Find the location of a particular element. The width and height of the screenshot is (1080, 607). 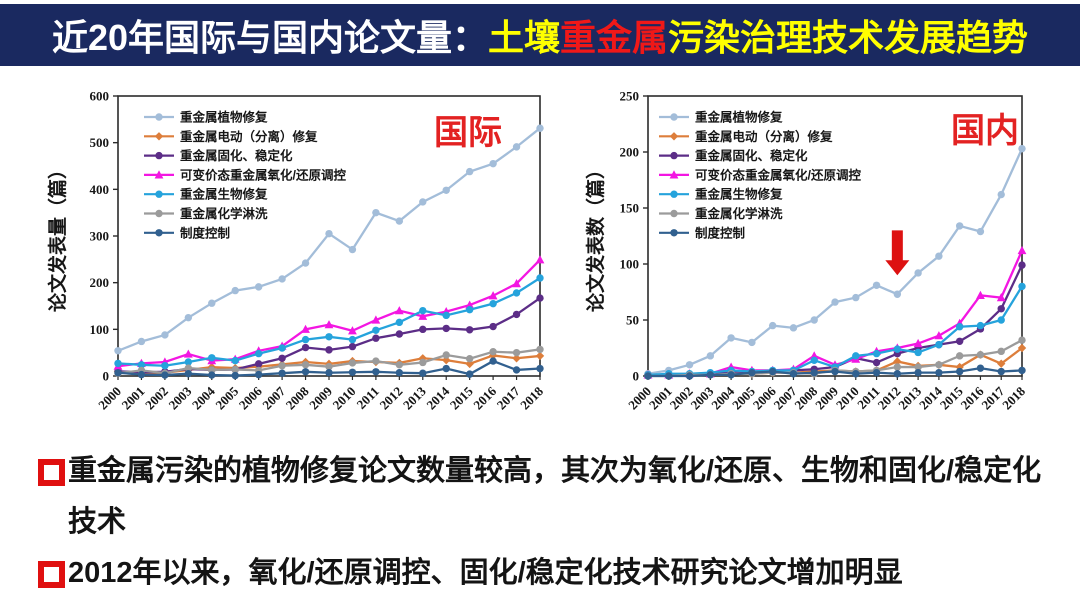

svg-text: 2006 is located at coordinates (250, 397).